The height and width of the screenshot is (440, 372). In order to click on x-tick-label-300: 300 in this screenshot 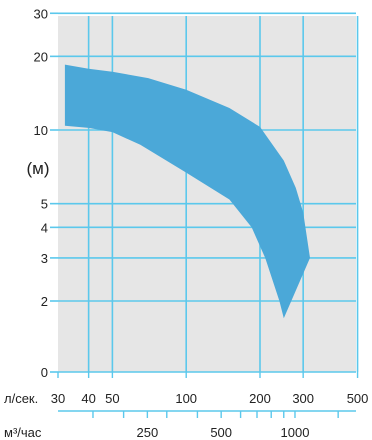, I will do `click(303, 398)`.